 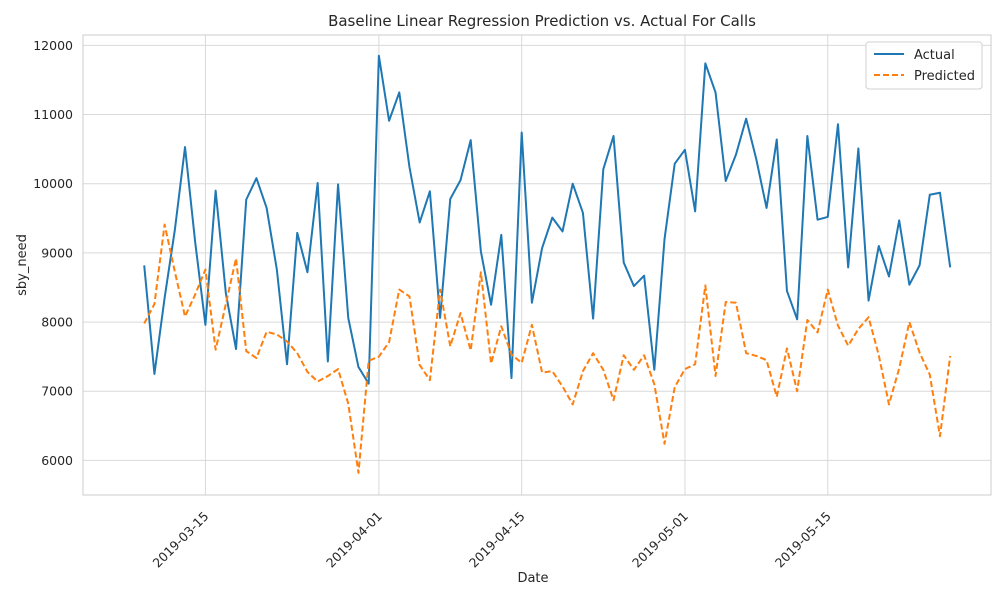 What do you see at coordinates (53, 114) in the screenshot?
I see `y-tick-label: 11000` at bounding box center [53, 114].